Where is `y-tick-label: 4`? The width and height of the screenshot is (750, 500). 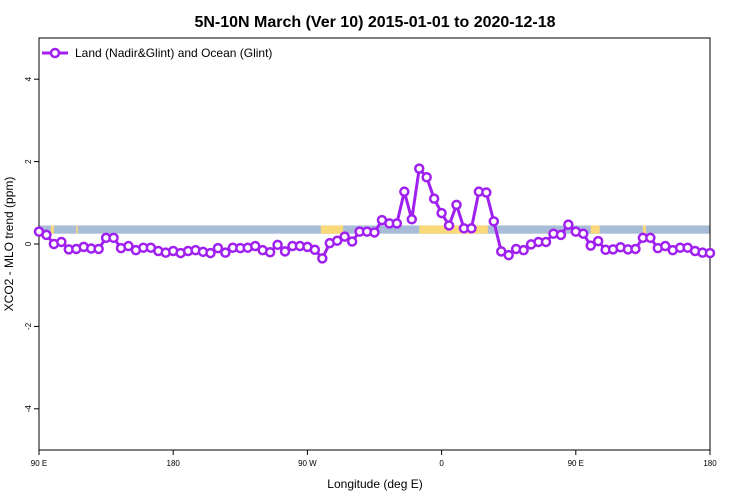
y-tick-label: 4 is located at coordinates (28, 78).